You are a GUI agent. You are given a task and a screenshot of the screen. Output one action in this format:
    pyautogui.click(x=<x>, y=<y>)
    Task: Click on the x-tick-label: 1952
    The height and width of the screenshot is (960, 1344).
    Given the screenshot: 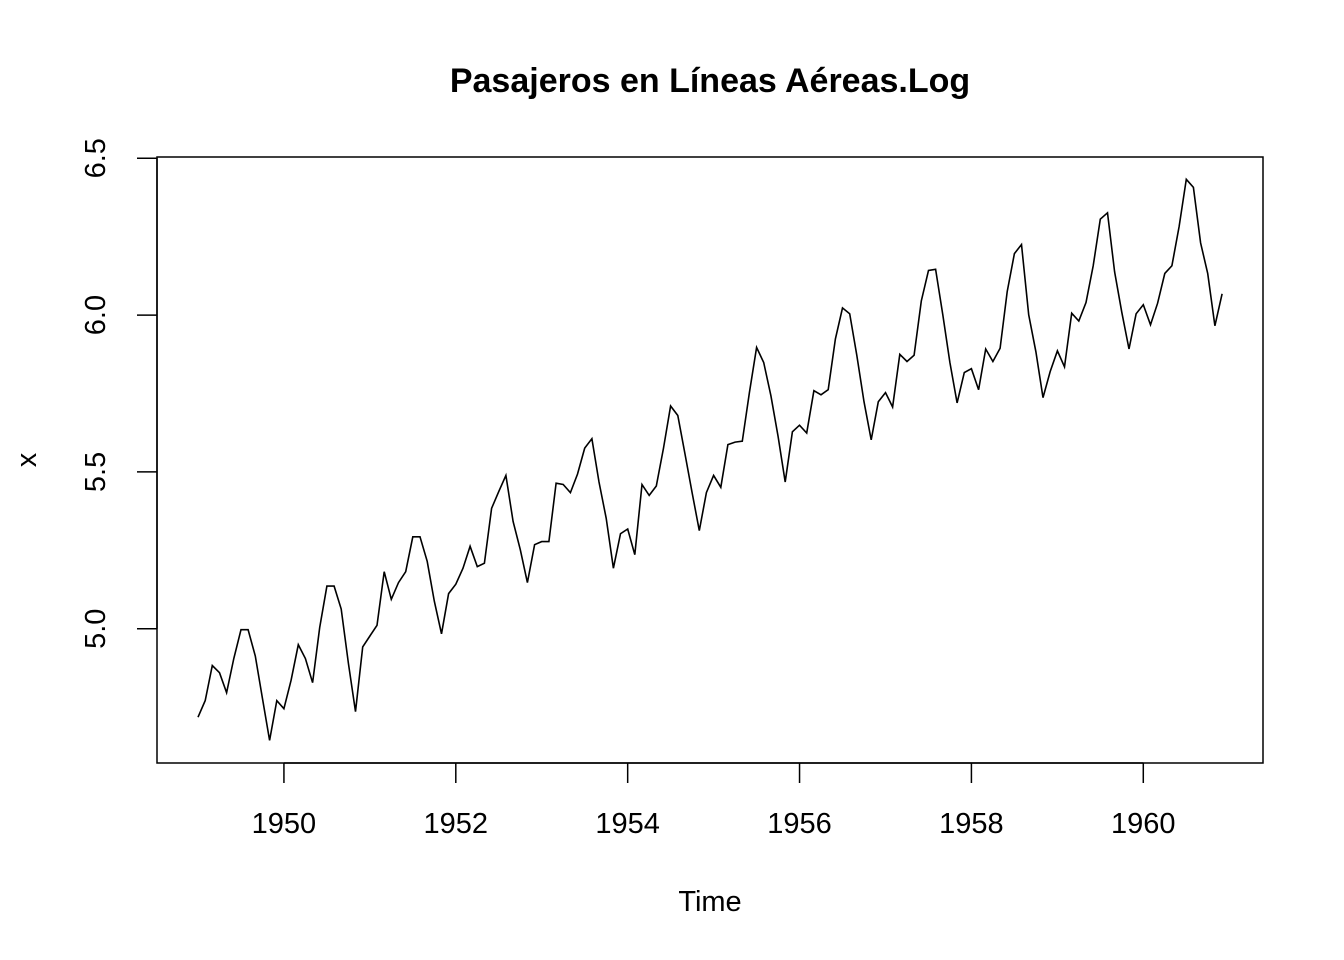 What is the action you would take?
    pyautogui.click(x=456, y=824)
    